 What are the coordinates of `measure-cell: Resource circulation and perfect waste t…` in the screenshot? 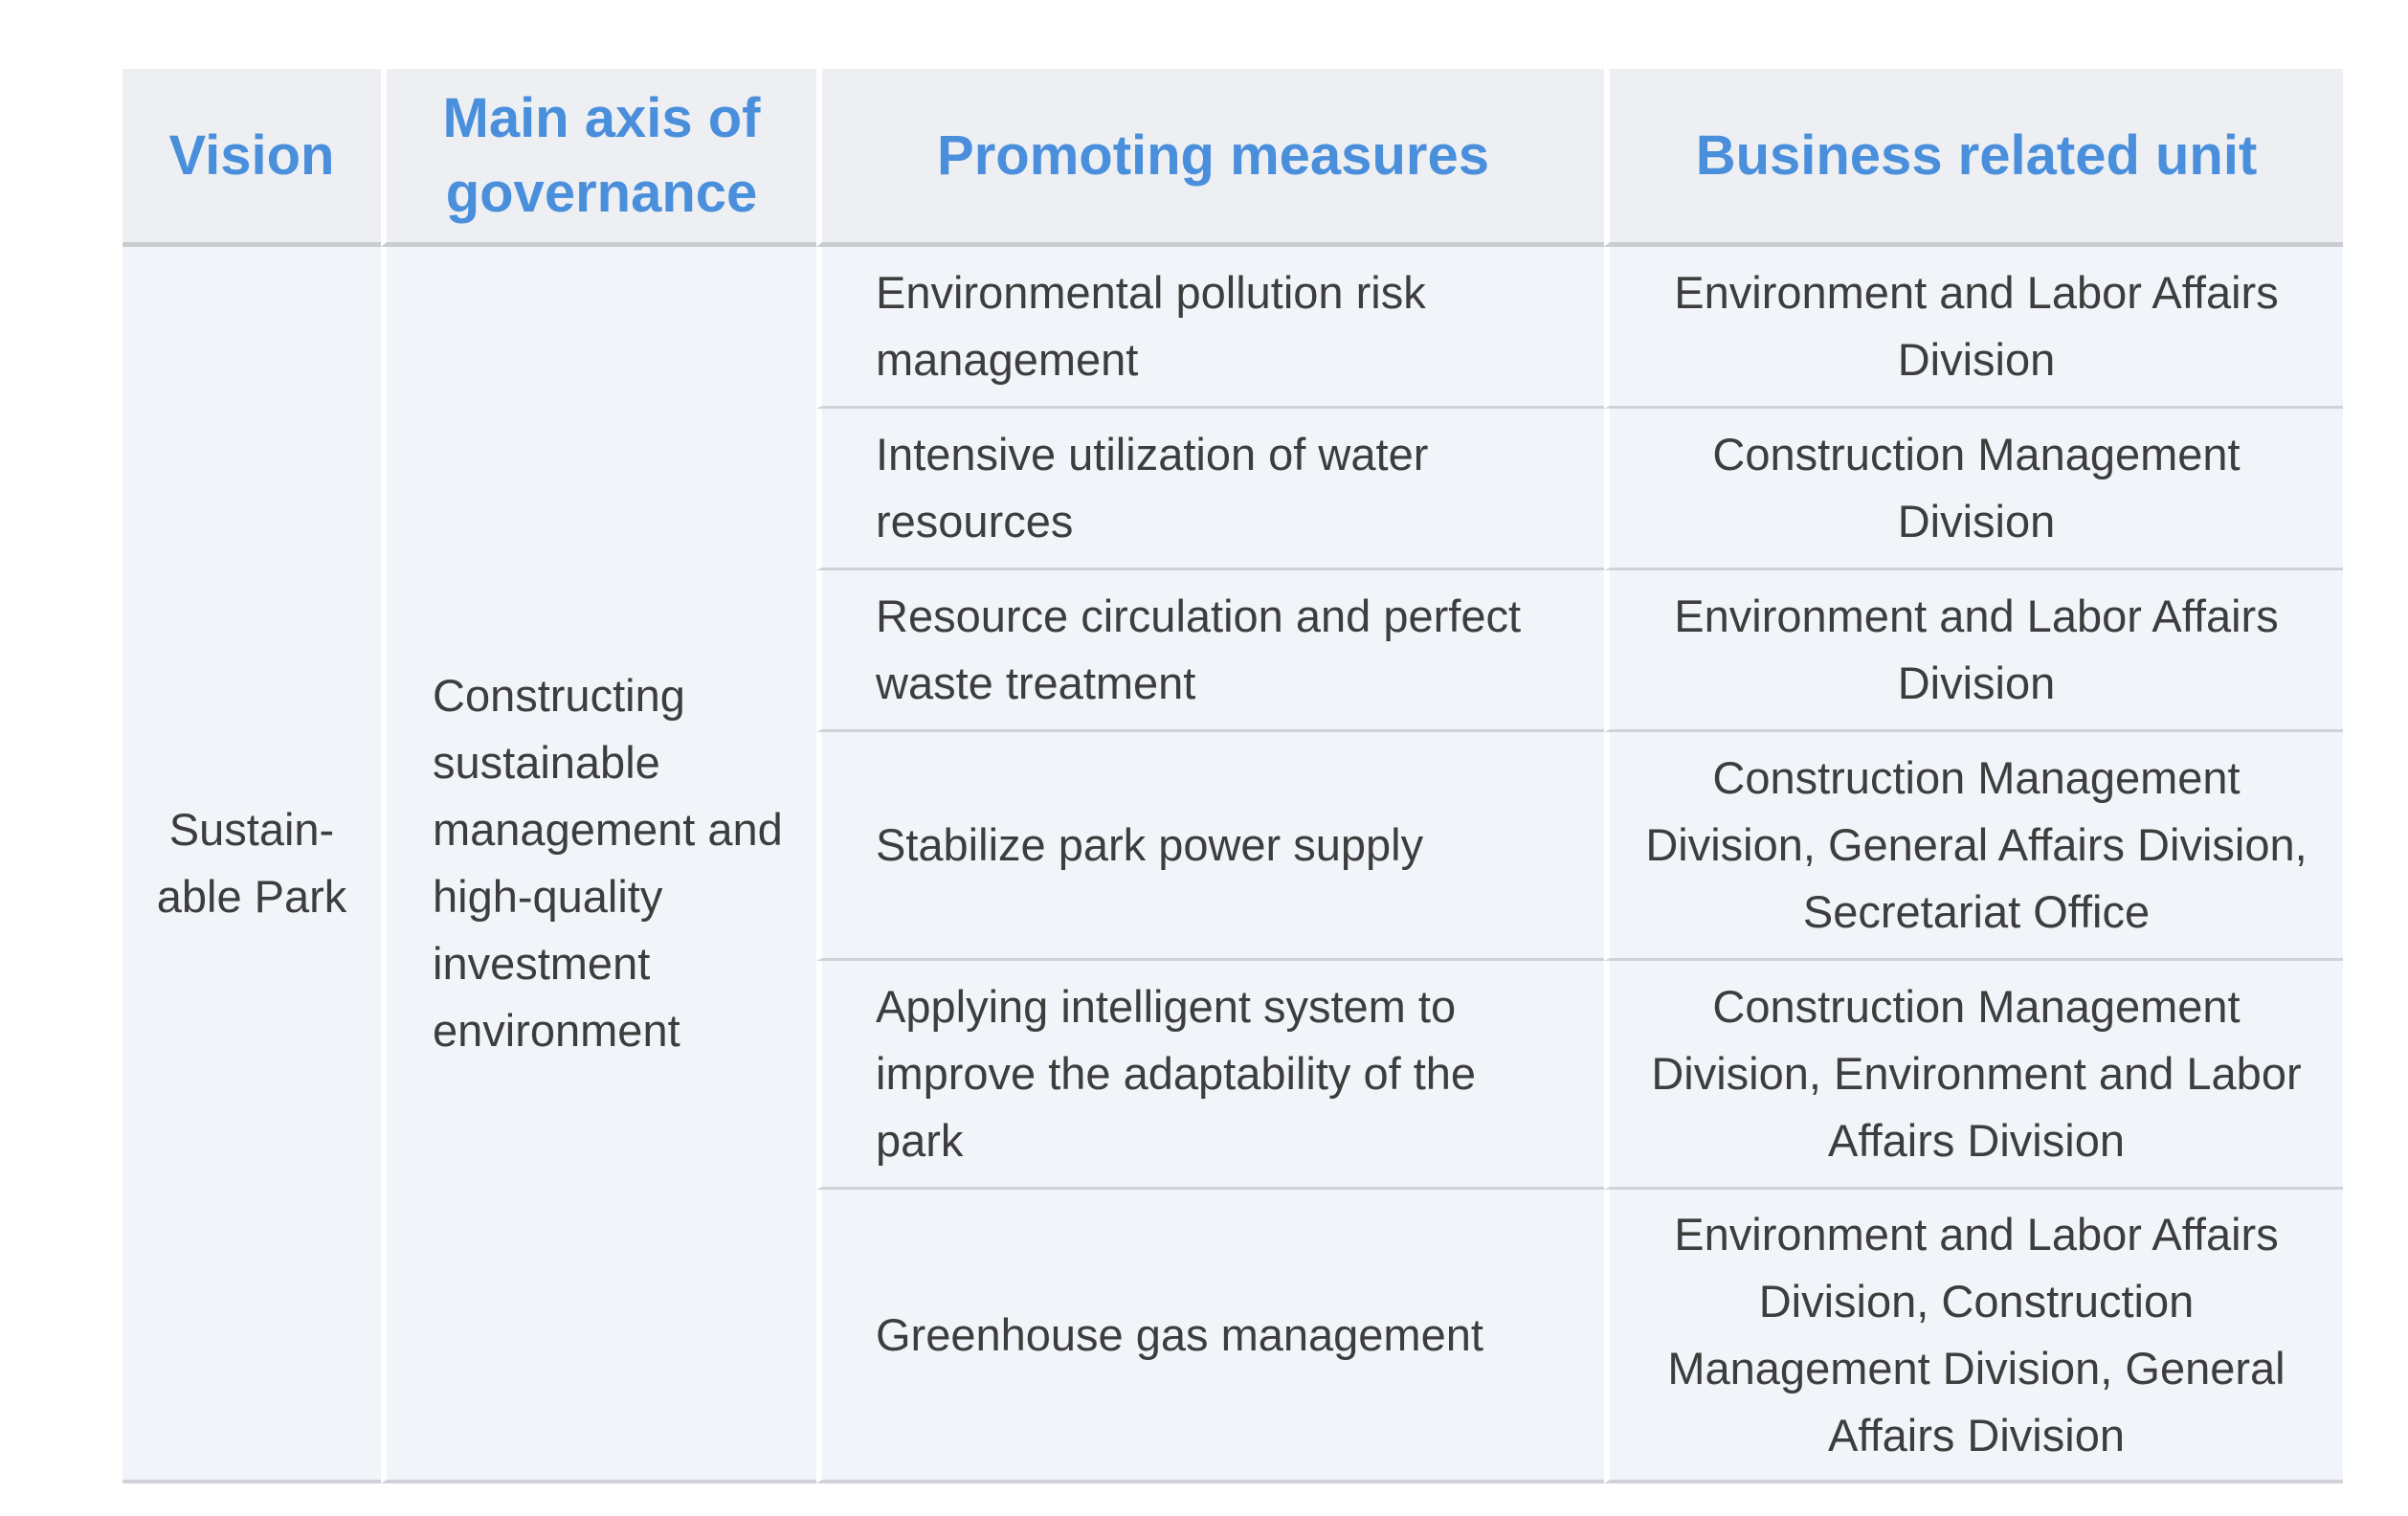 It's located at (1210, 651).